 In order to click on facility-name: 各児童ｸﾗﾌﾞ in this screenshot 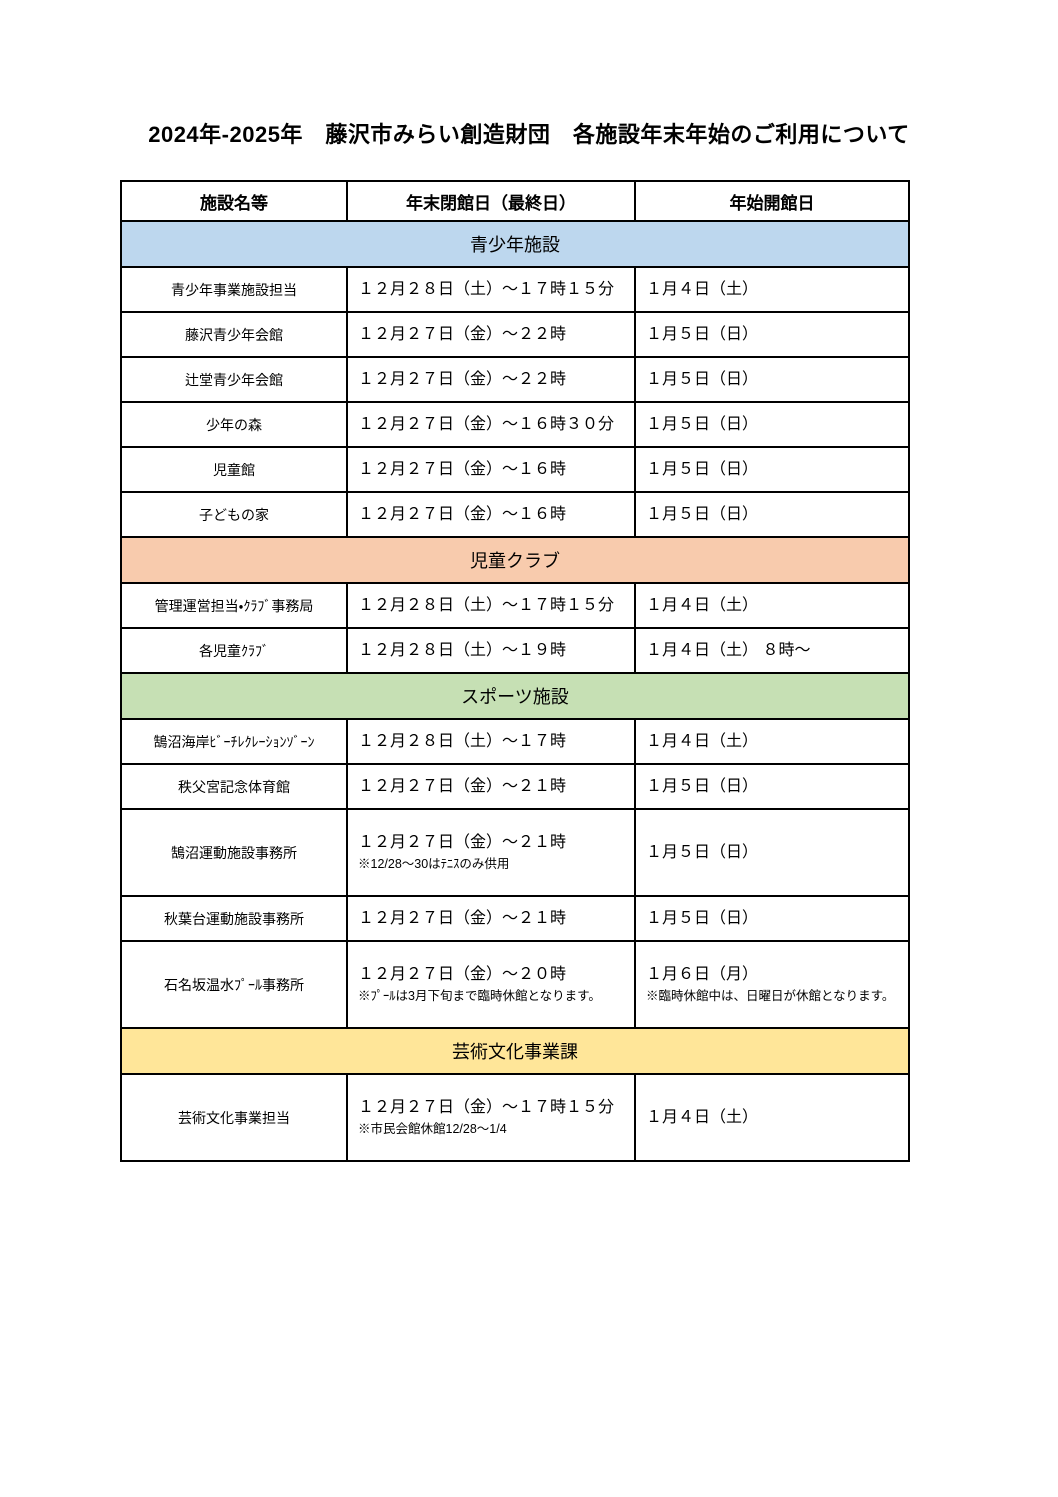, I will do `click(234, 650)`.